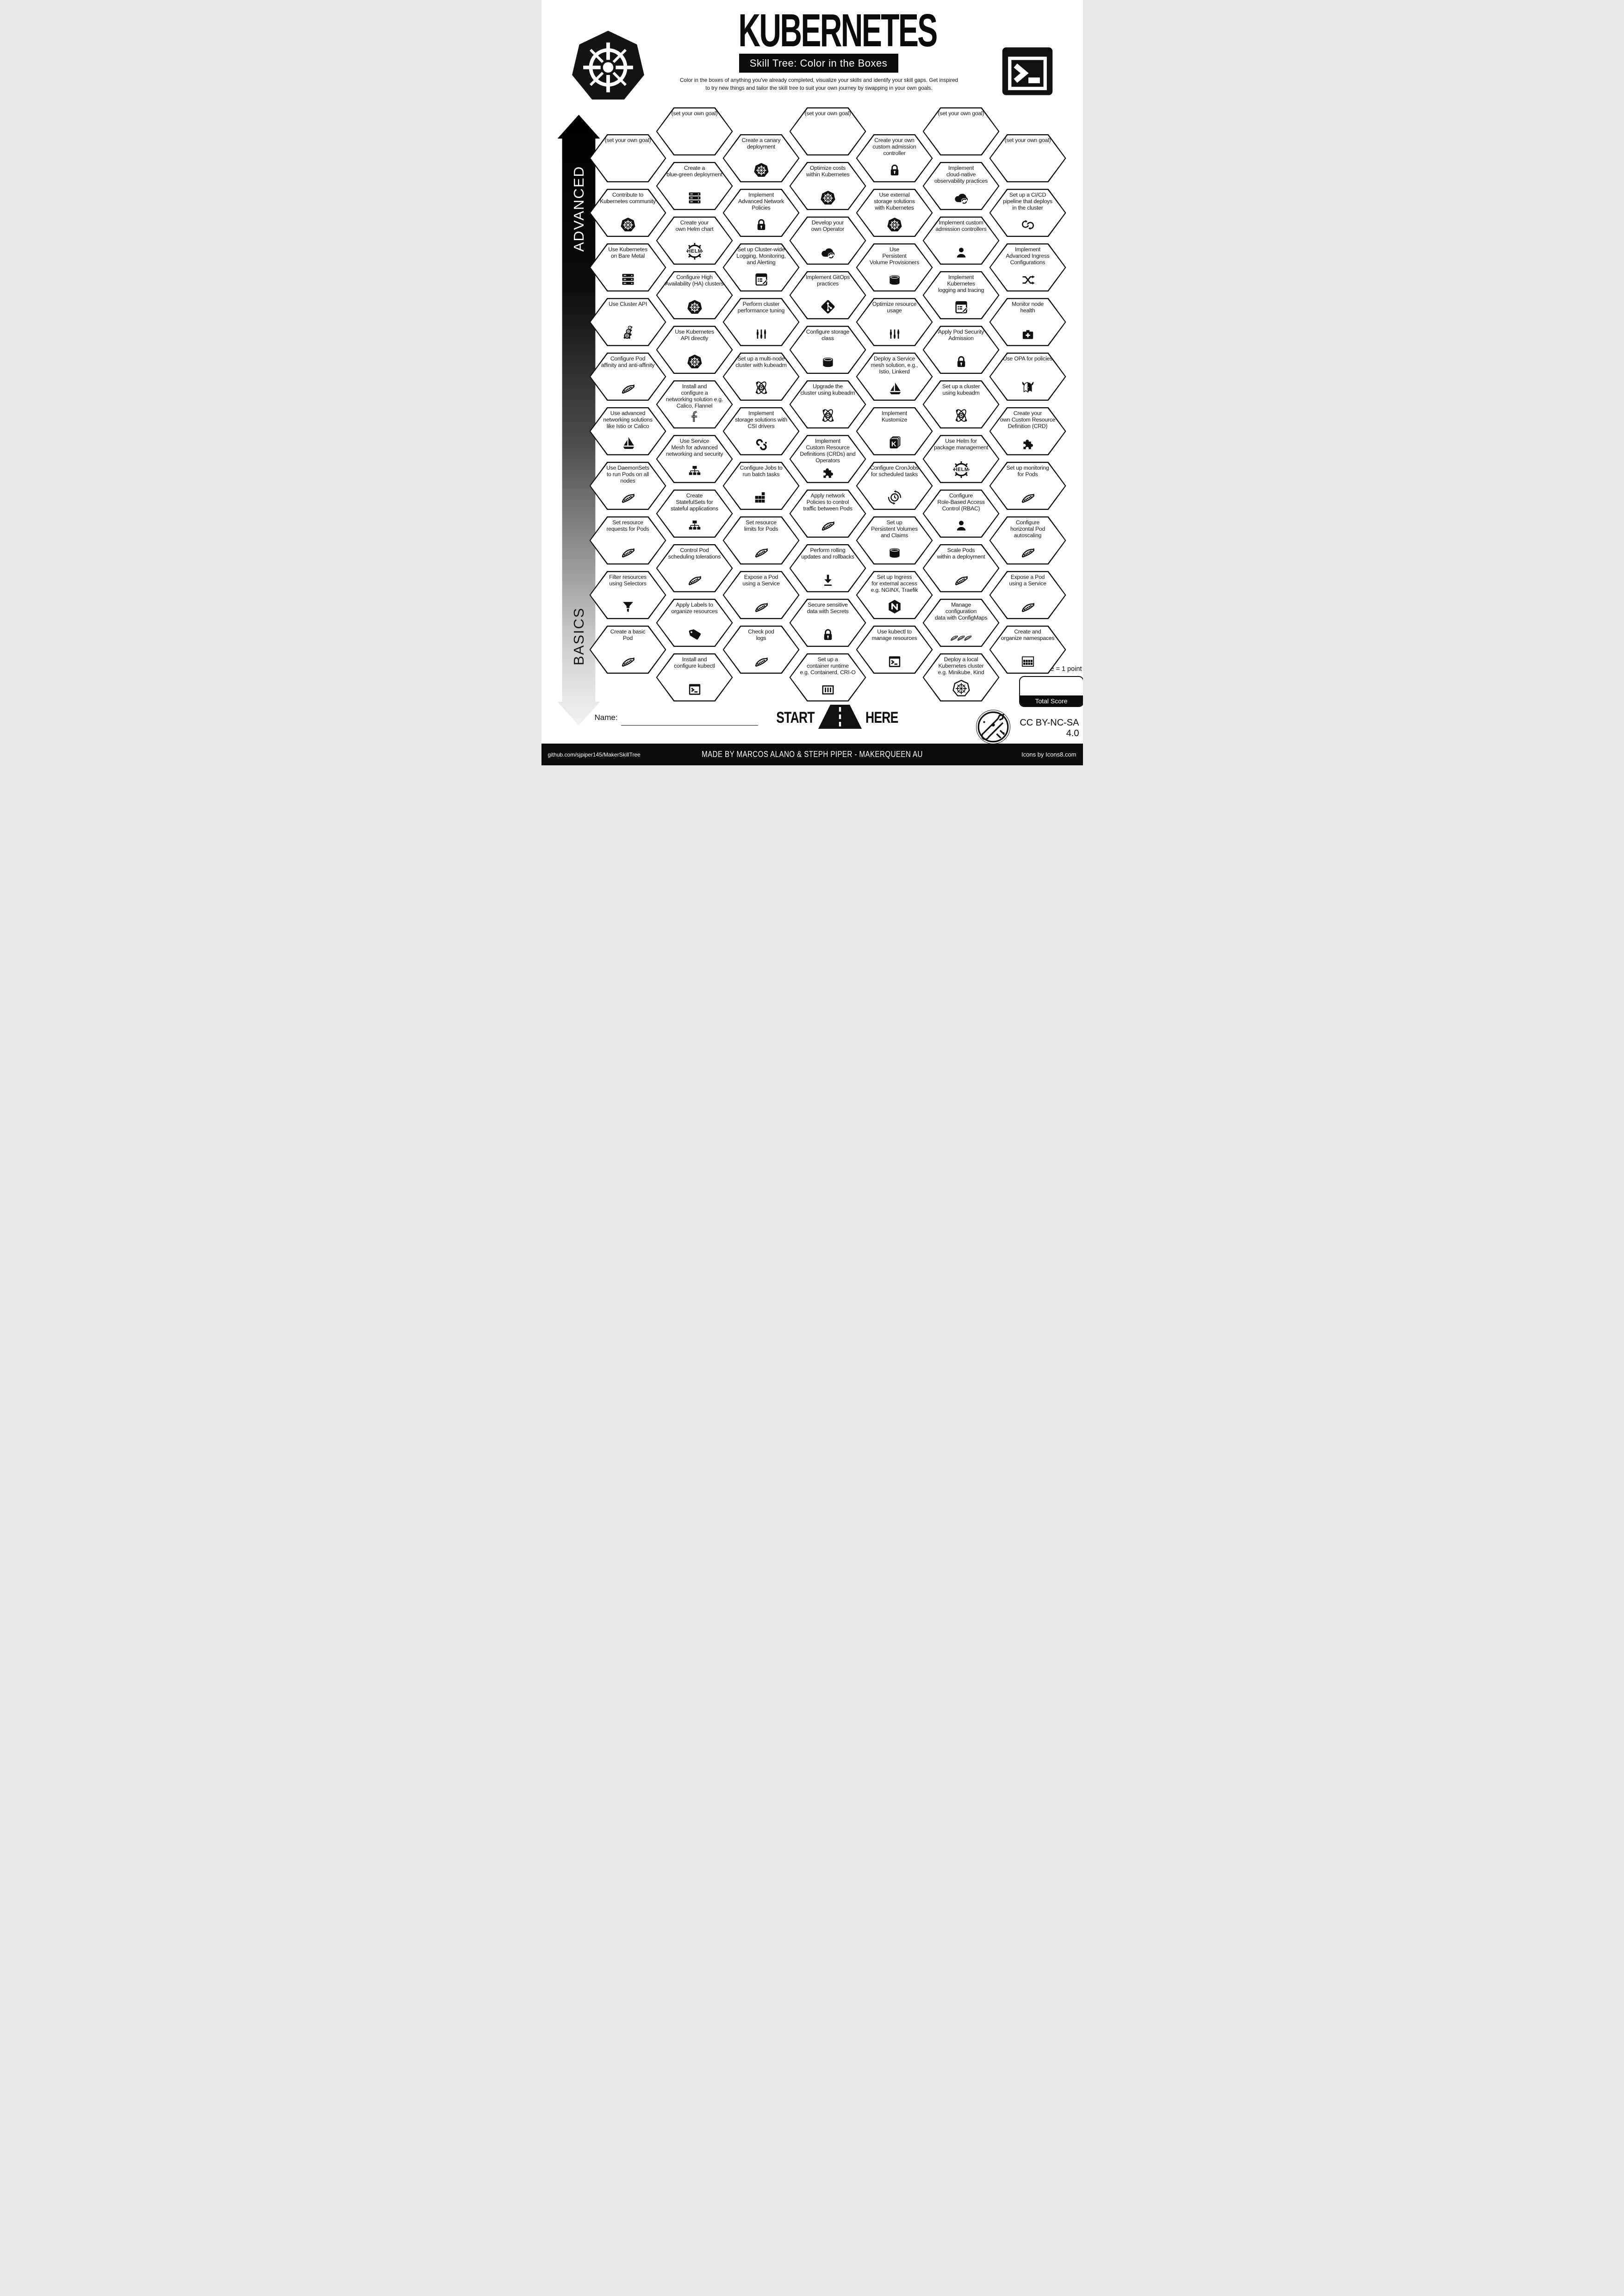 The image size is (1624, 2296). What do you see at coordinates (1027, 540) in the screenshot?
I see `skill-tile: Configure horizontal Pod autoscaling` at bounding box center [1027, 540].